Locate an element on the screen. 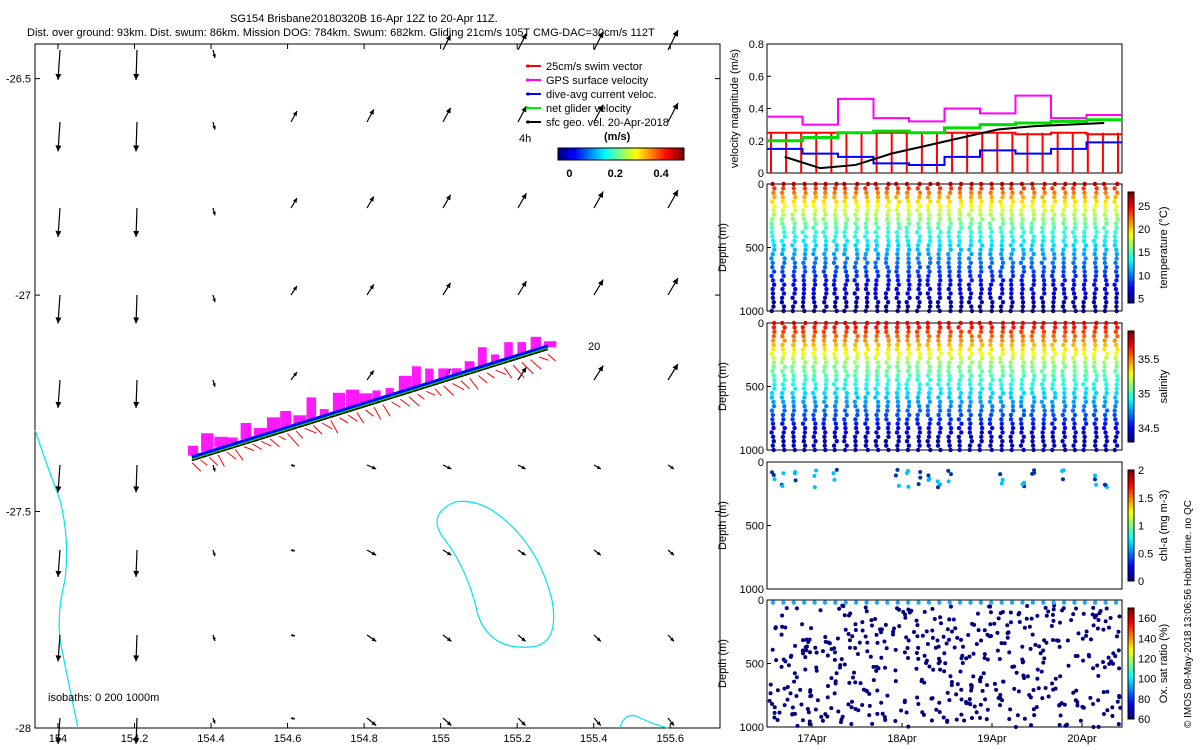 This screenshot has width=1200, height=750. colorbar-tick-label: 100 is located at coordinates (1147, 680).